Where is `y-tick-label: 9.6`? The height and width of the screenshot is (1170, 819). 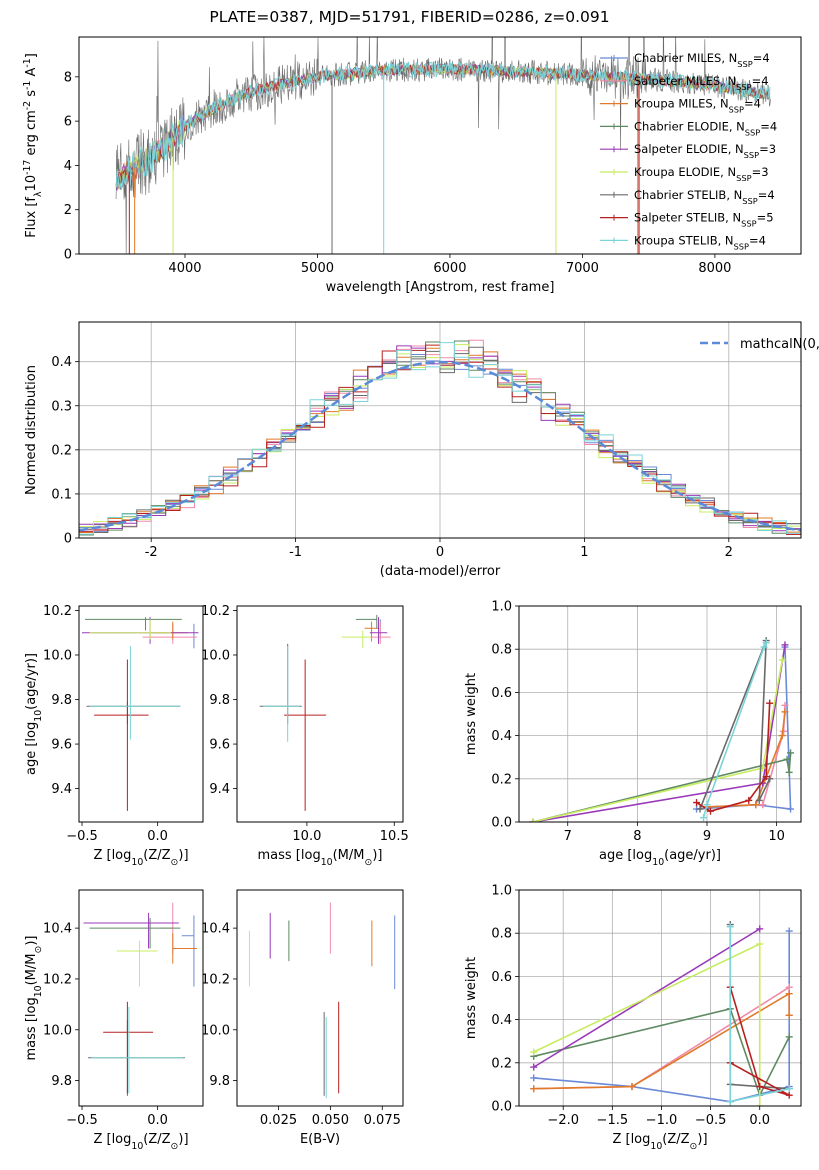
y-tick-label: 9.6 is located at coordinates (219, 745).